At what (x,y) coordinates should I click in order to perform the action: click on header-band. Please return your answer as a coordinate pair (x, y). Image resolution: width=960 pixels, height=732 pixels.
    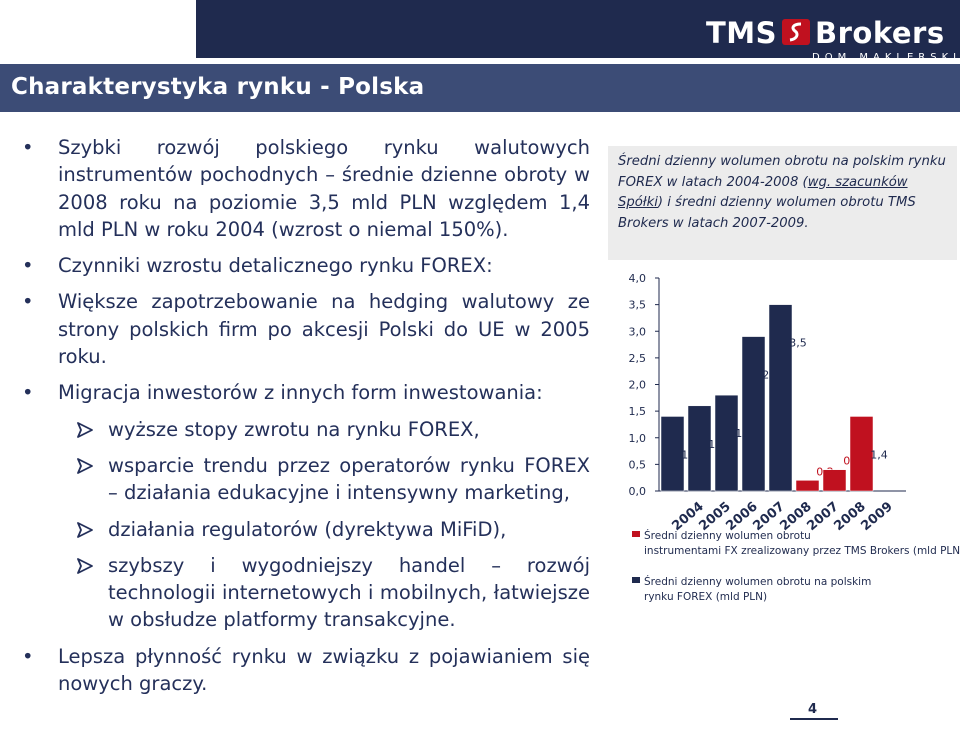
    Looking at the image, I should click on (578, 29).